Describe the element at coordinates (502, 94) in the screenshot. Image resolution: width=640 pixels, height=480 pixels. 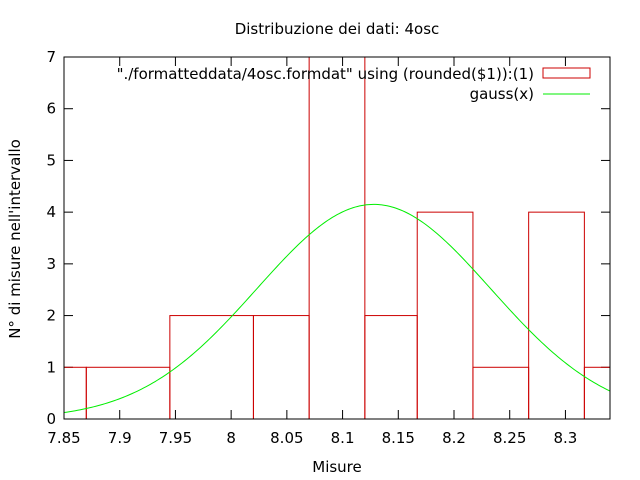
I see `legend-label-gauss: gauss(x)` at that location.